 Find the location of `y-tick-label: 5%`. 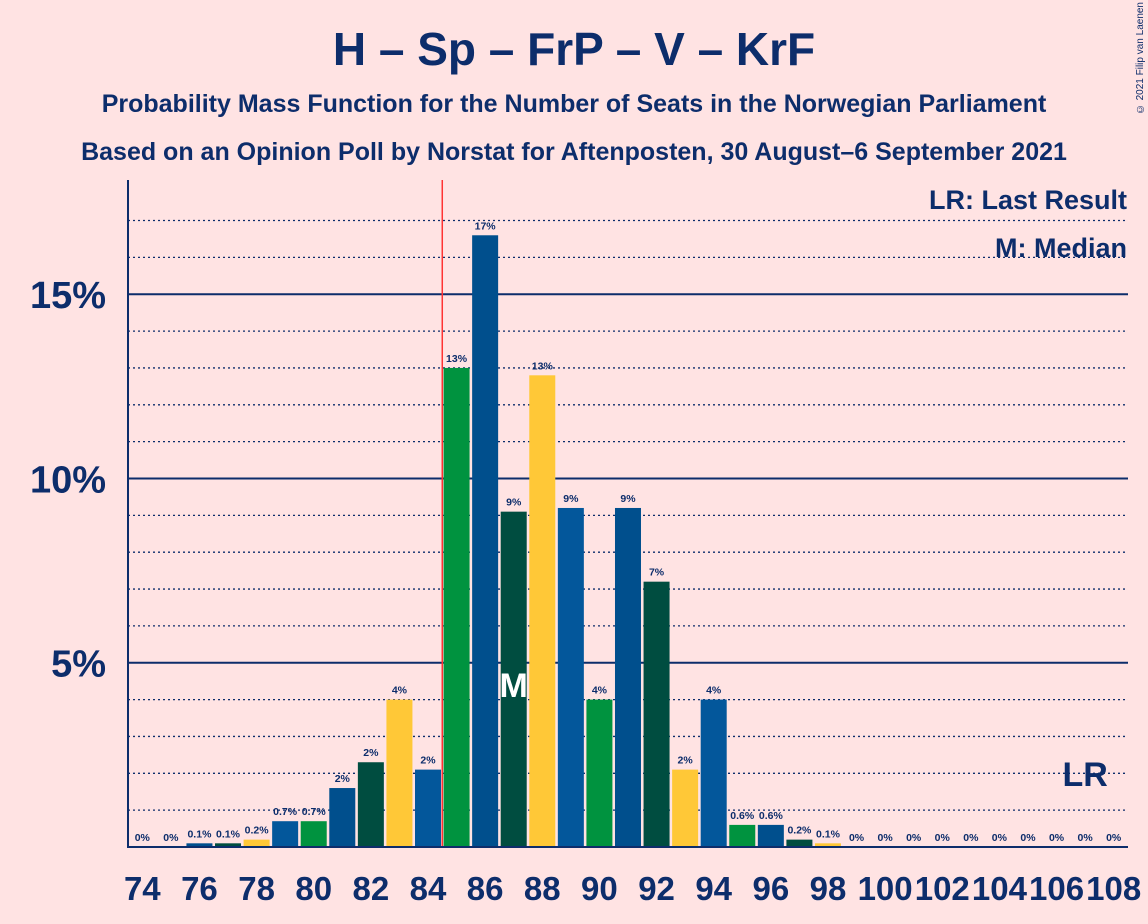

y-tick-label: 5% is located at coordinates (78, 665).